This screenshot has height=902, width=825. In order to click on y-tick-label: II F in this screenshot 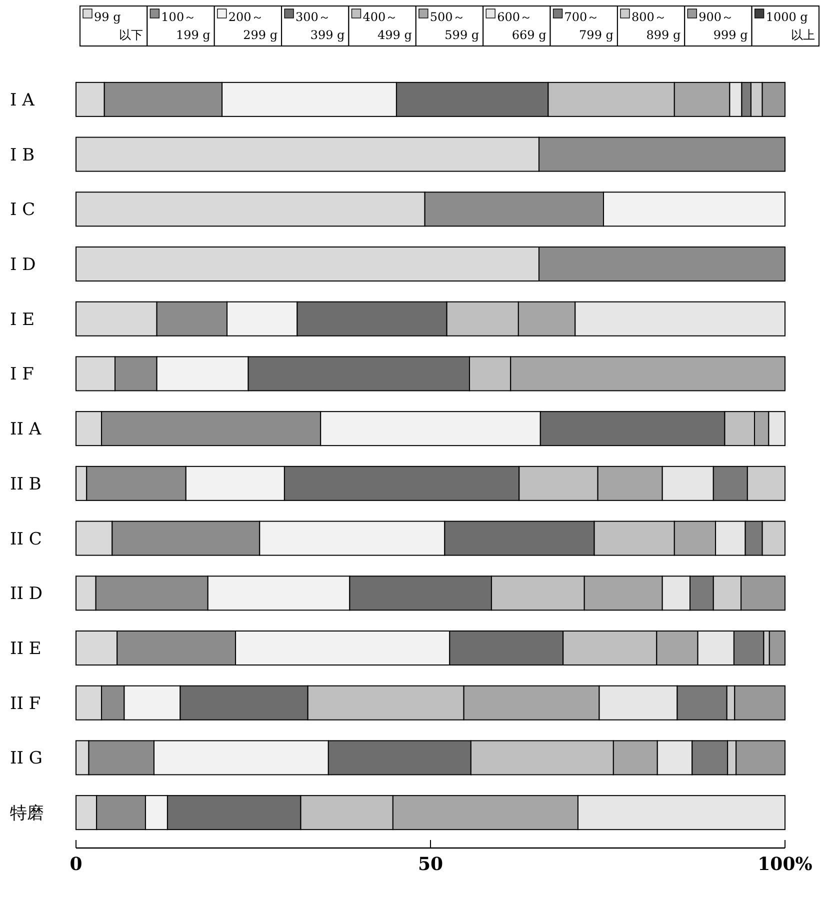, I will do `click(25, 704)`.